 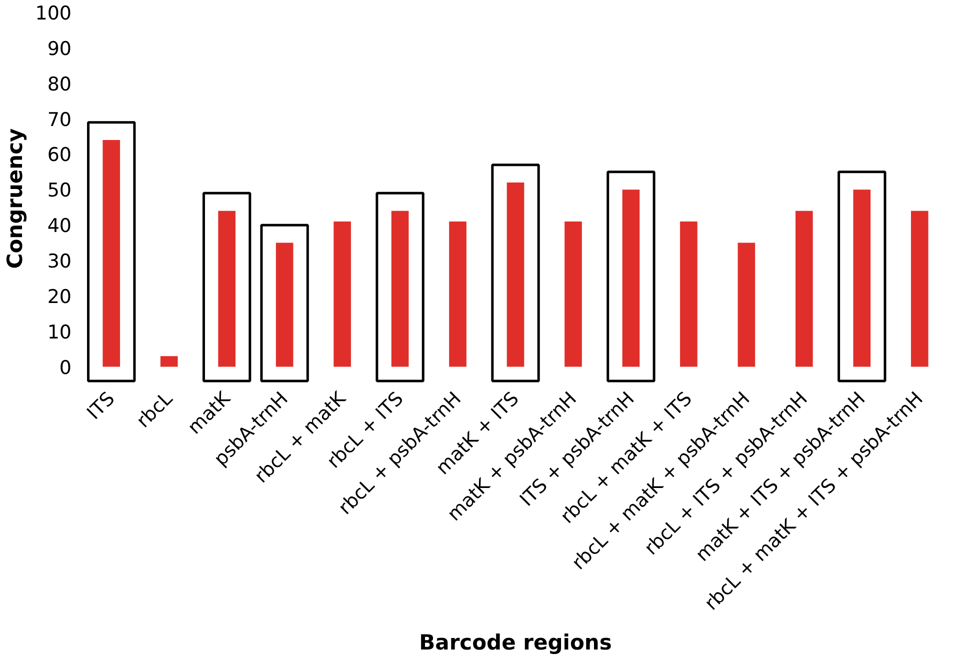 I want to click on x-tick-label: ITS, so click(x=101, y=406).